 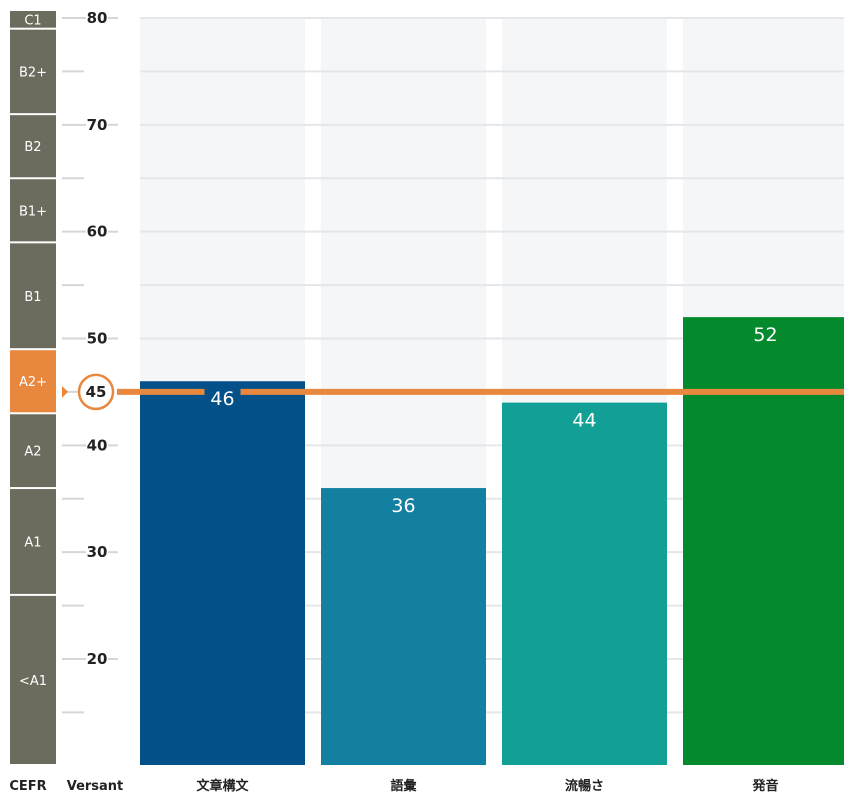 I want to click on cefr-band-label: A1, so click(x=32, y=542).